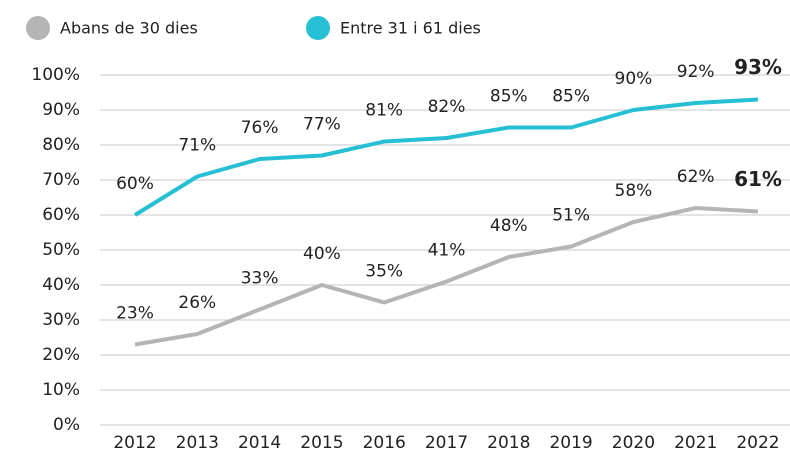 The height and width of the screenshot is (467, 790). I want to click on data-label: 92%, so click(696, 72).